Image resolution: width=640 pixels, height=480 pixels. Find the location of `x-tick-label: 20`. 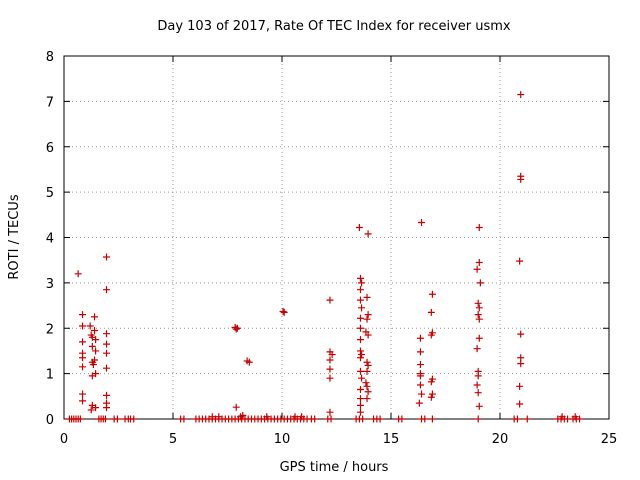

x-tick-label: 20 is located at coordinates (500, 439).